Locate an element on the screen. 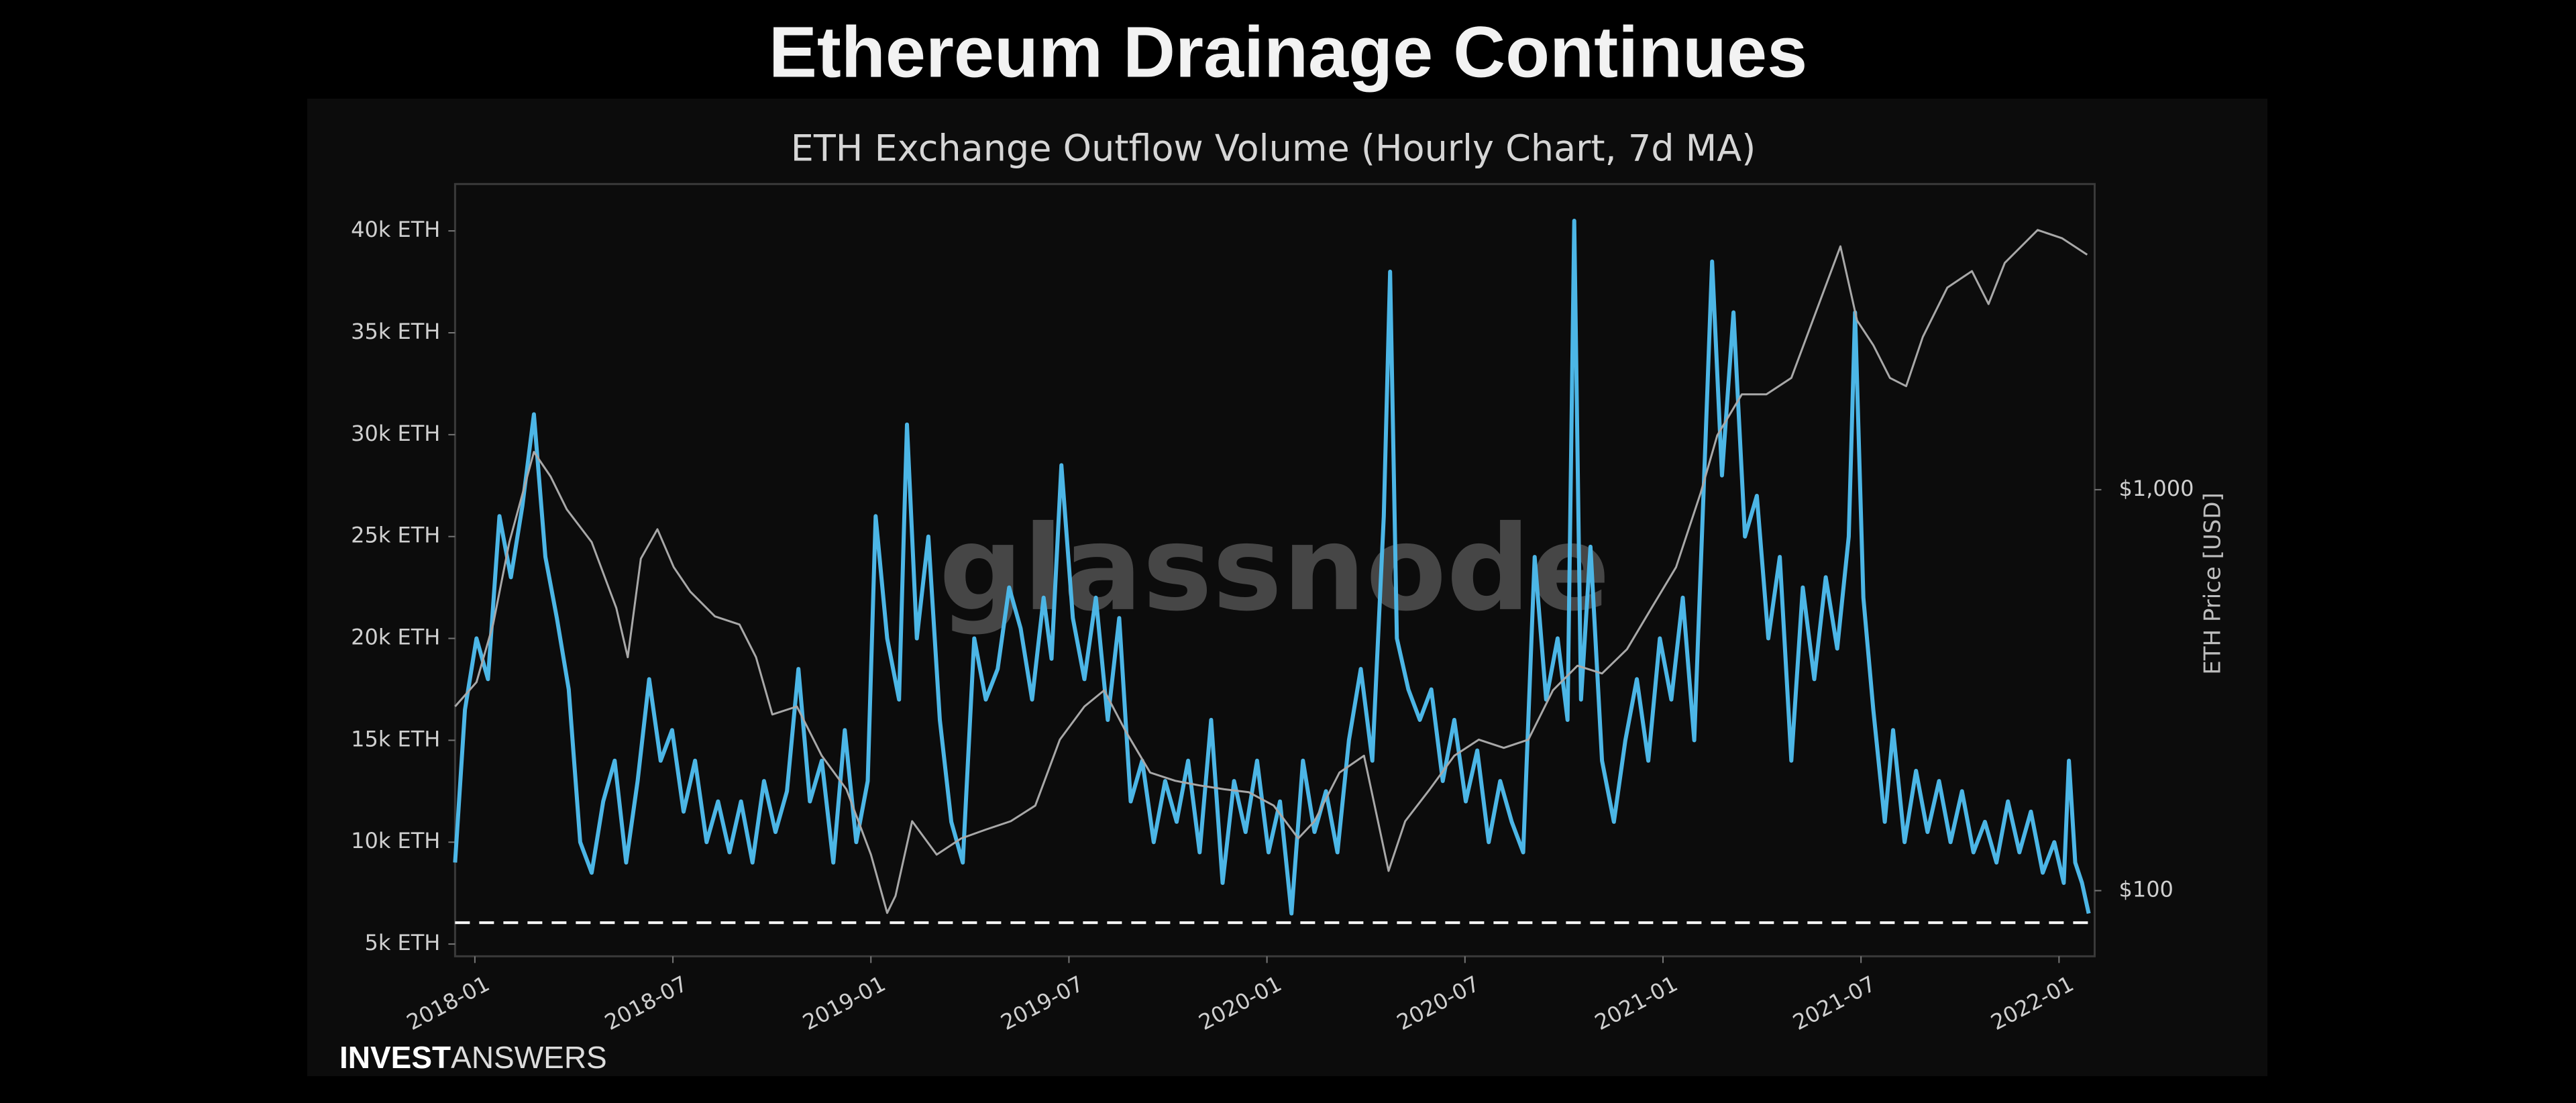 The height and width of the screenshot is (1103, 2576). y2-tick-label: $1,000 is located at coordinates (2156, 489).